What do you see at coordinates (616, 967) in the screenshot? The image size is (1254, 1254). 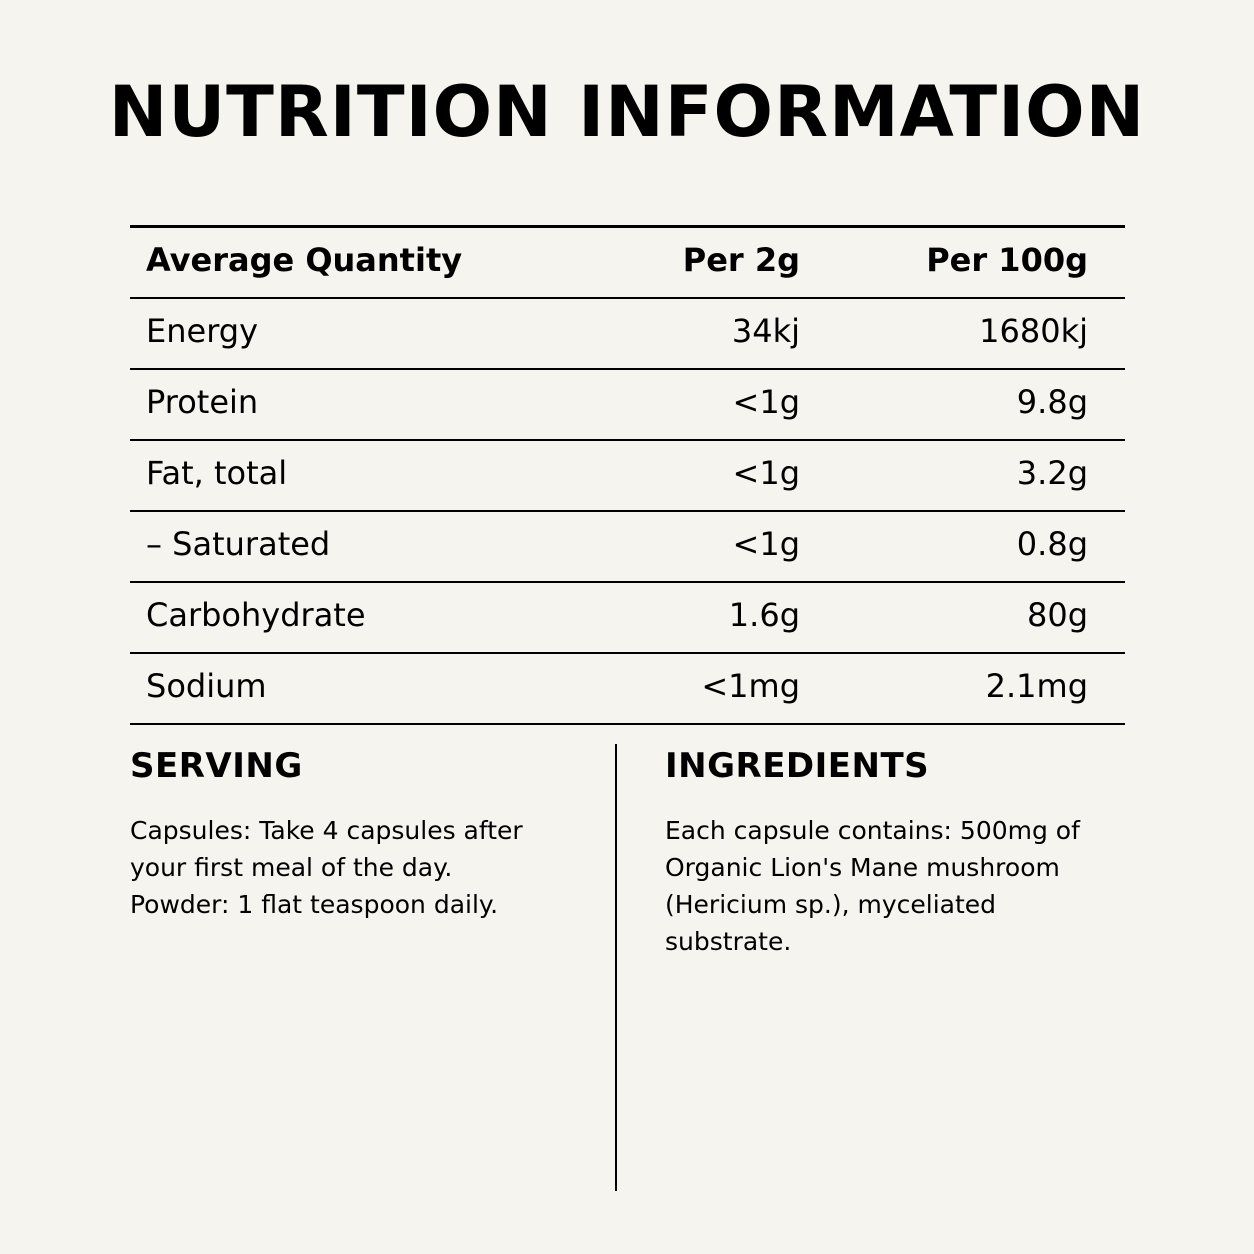 I see `section-divider` at bounding box center [616, 967].